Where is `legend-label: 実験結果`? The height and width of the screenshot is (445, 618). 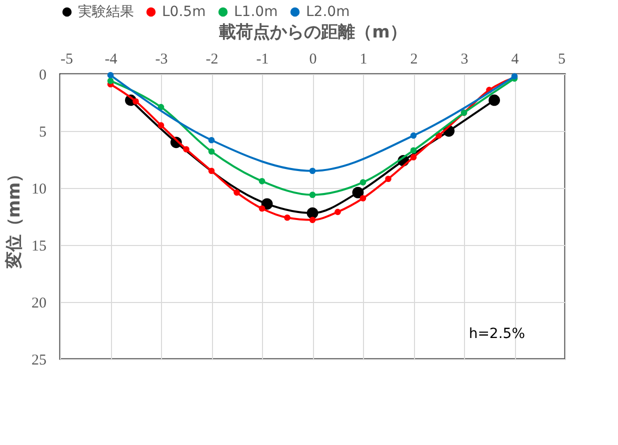
legend-label: 実験結果 is located at coordinates (106, 12).